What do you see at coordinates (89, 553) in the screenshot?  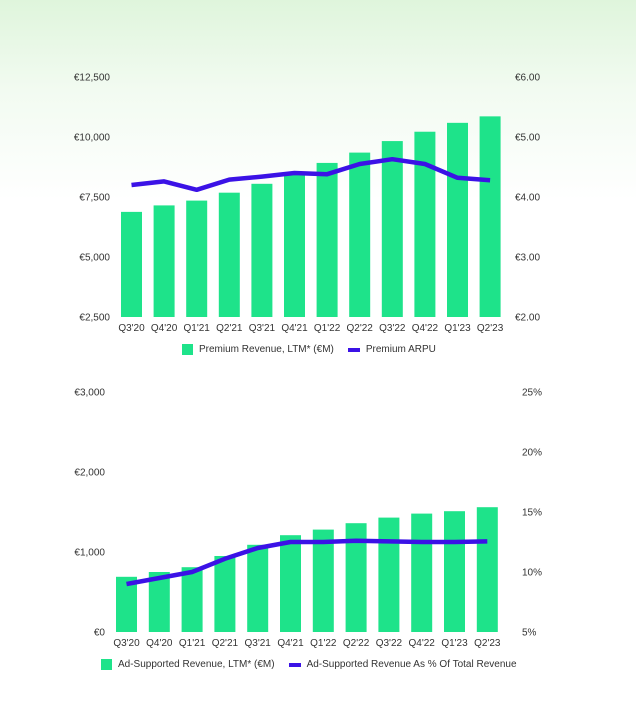 I see `y-left-tick-label: €1,000` at bounding box center [89, 553].